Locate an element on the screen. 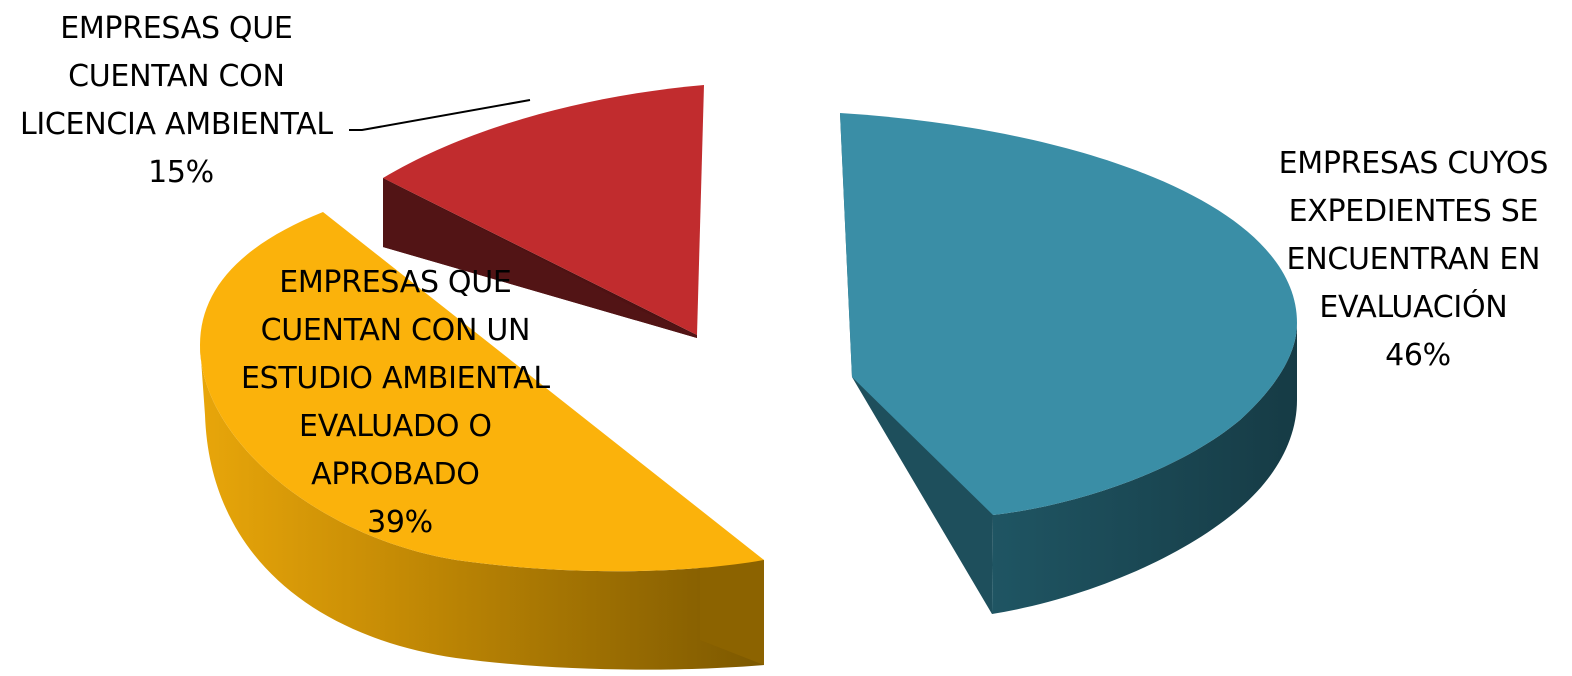 Image resolution: width=1572 pixels, height=676 pixels. slice-label-licencia-line-3: LICENCIA AMBIENTAL is located at coordinates (176, 124).